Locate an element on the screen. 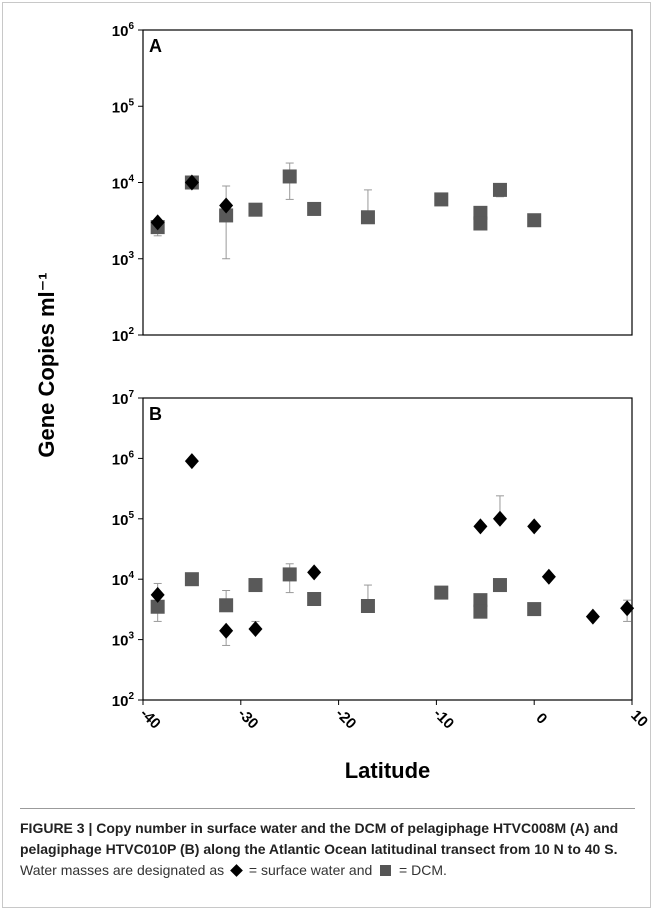  y-tick-label-A-0: 10² is located at coordinates (123, 335).